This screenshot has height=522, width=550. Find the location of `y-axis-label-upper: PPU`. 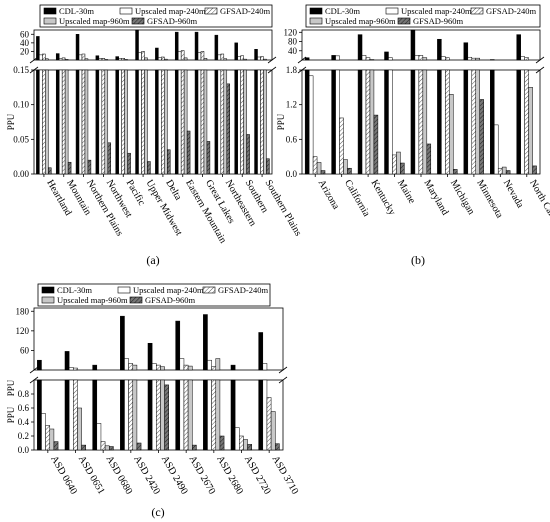

y-axis-label-upper: PPU is located at coordinates (11, 387).